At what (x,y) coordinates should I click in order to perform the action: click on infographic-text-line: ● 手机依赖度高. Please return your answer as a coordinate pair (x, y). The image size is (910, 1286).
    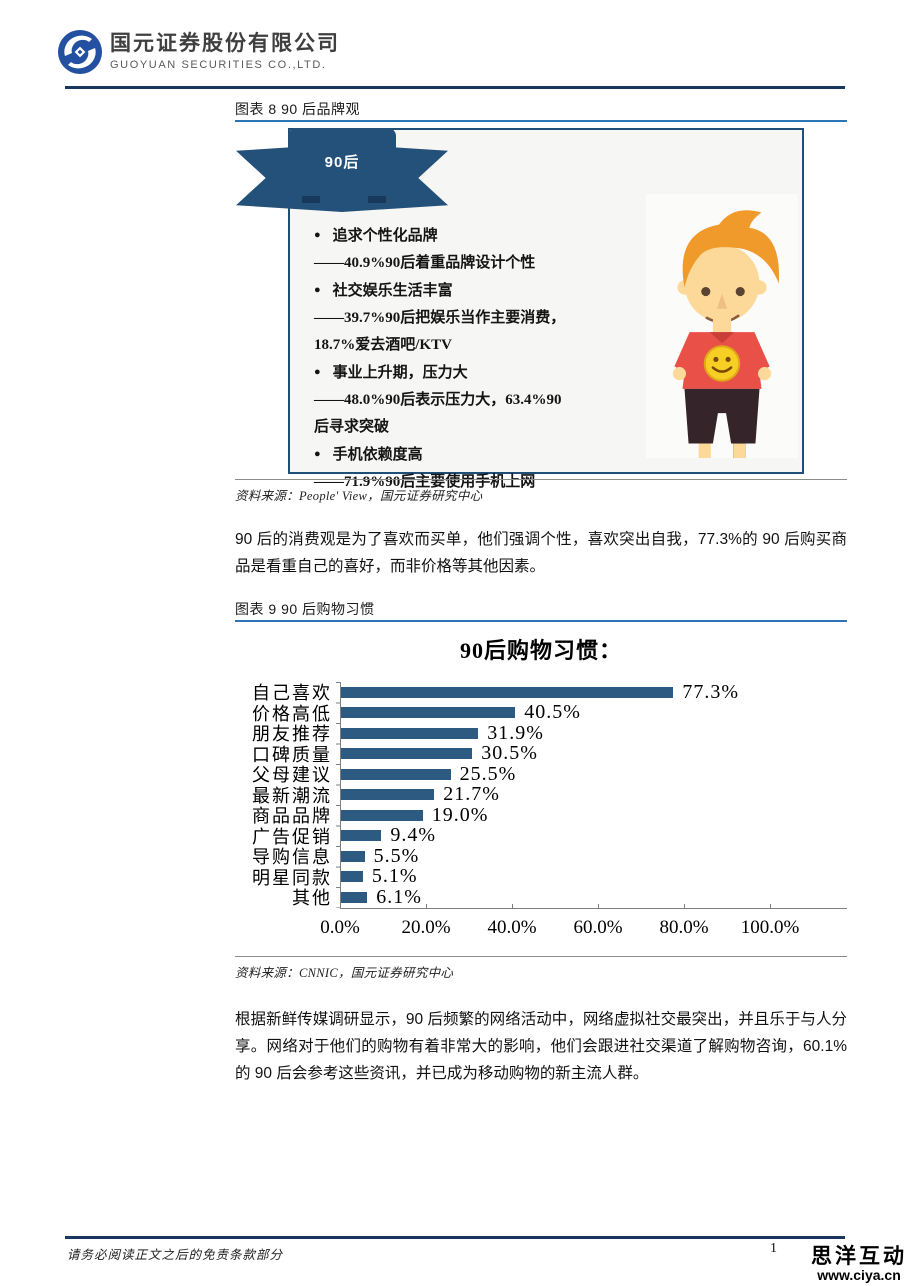
    Looking at the image, I should click on (469, 455).